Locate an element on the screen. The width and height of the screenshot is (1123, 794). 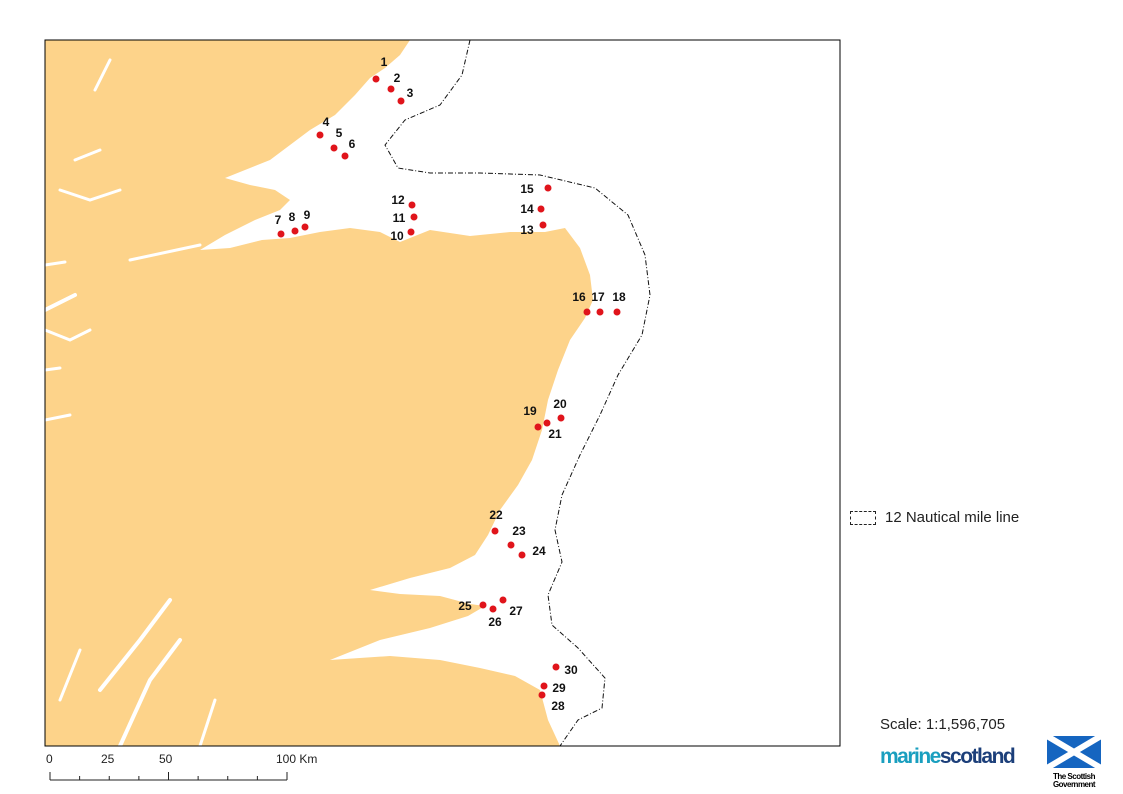
point-label: 18 is located at coordinates (619, 297).